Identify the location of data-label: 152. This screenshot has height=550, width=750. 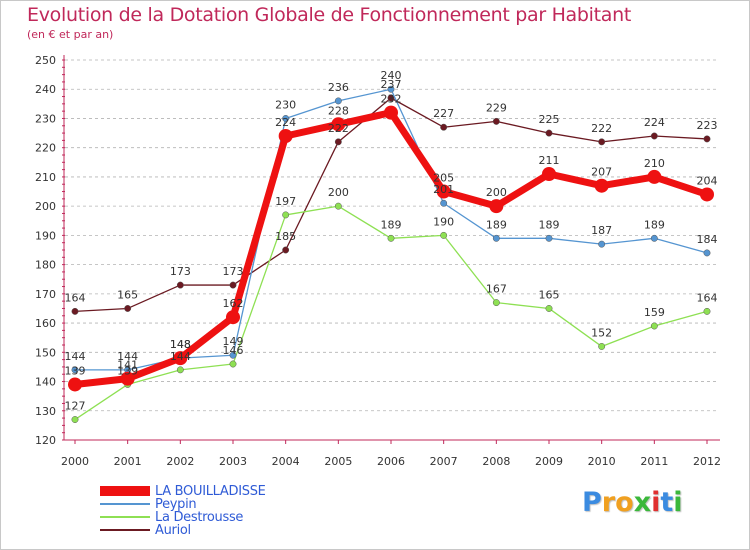
(601, 332).